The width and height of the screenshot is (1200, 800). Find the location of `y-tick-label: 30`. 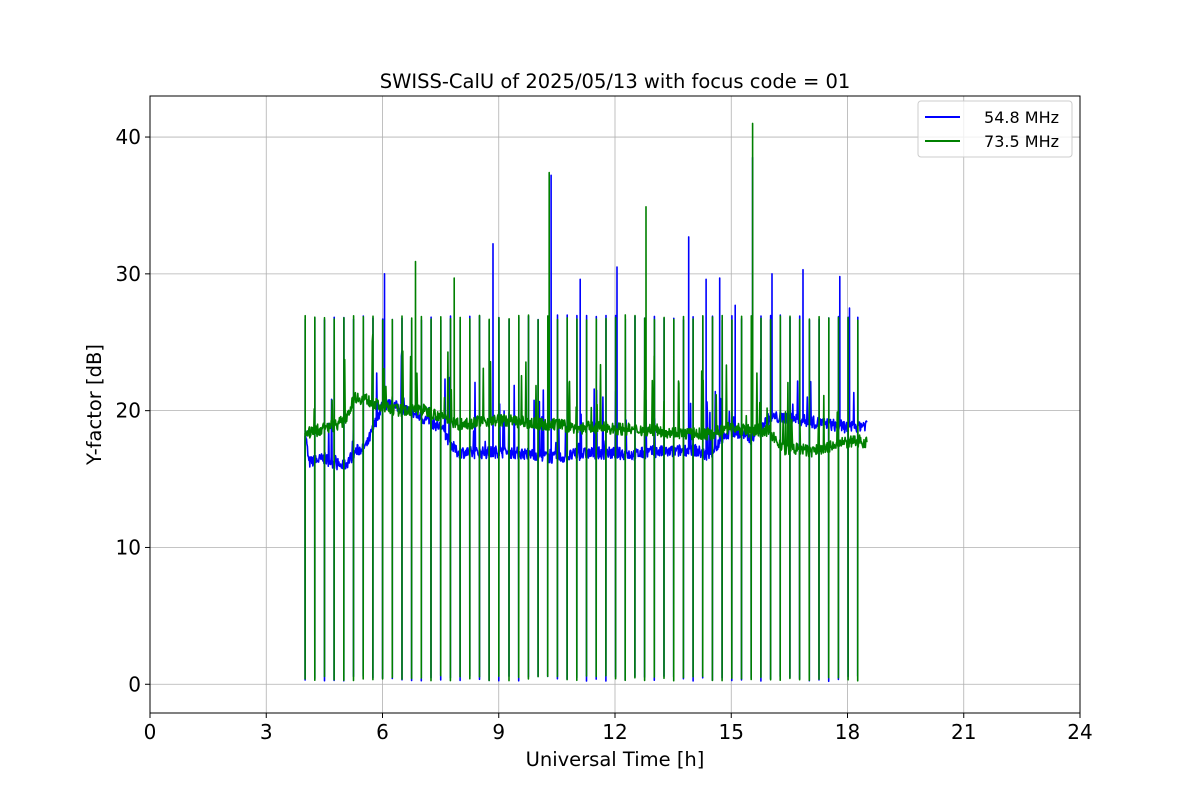

y-tick-label: 30 is located at coordinates (128, 274).